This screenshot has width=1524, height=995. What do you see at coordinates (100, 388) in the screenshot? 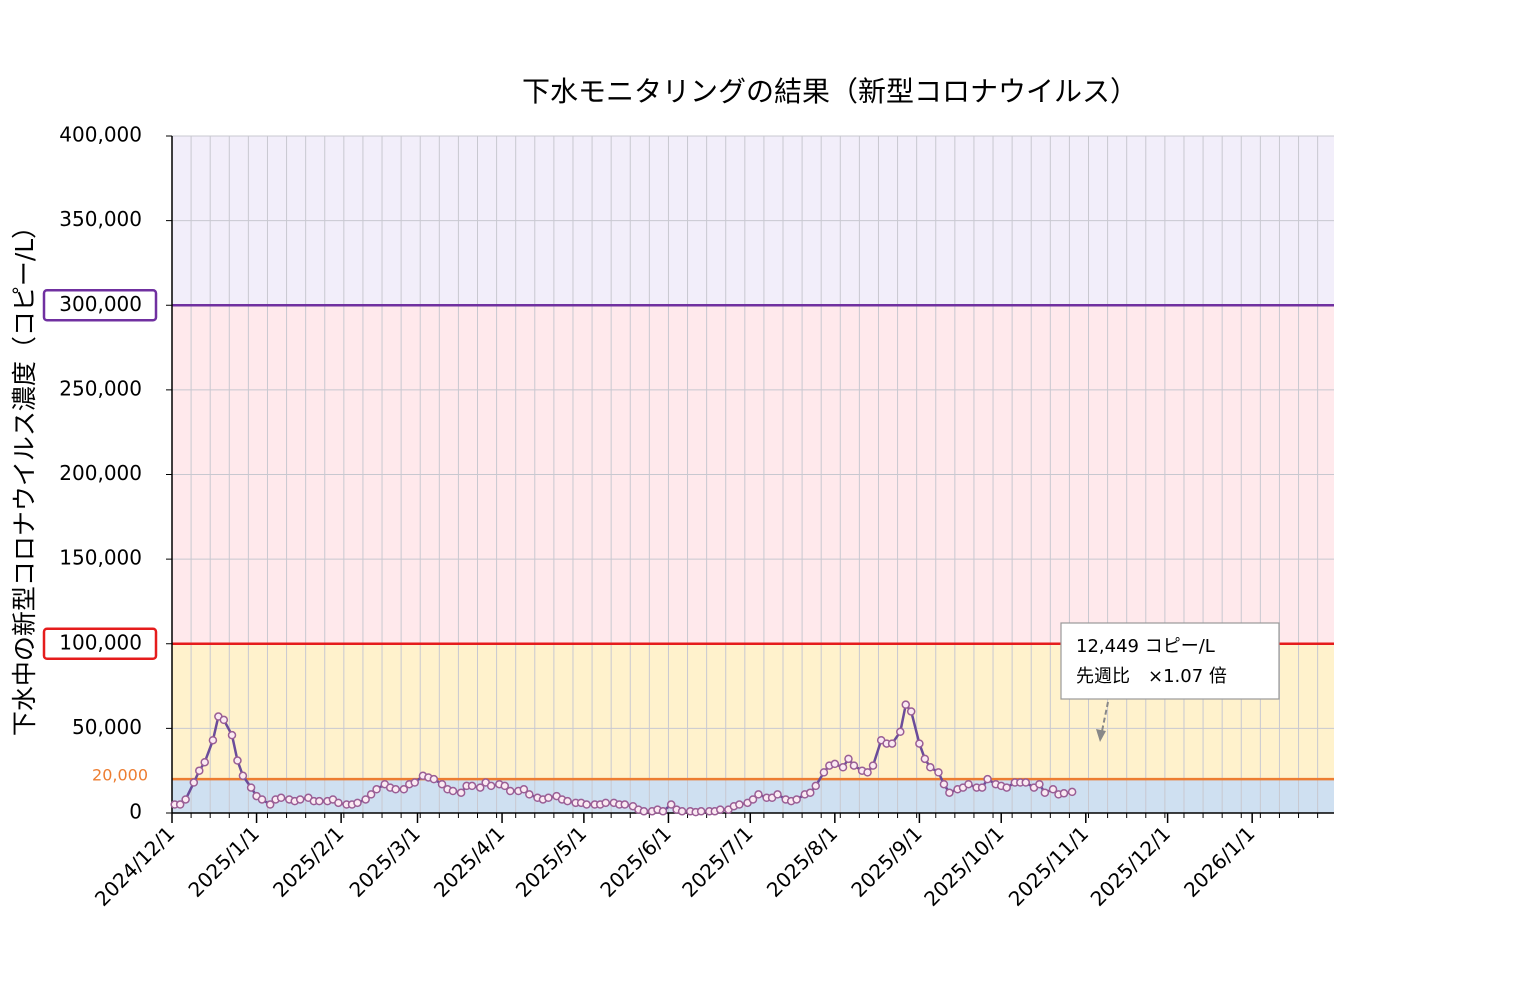
I see `y-tick-label: 250,000` at bounding box center [100, 388].